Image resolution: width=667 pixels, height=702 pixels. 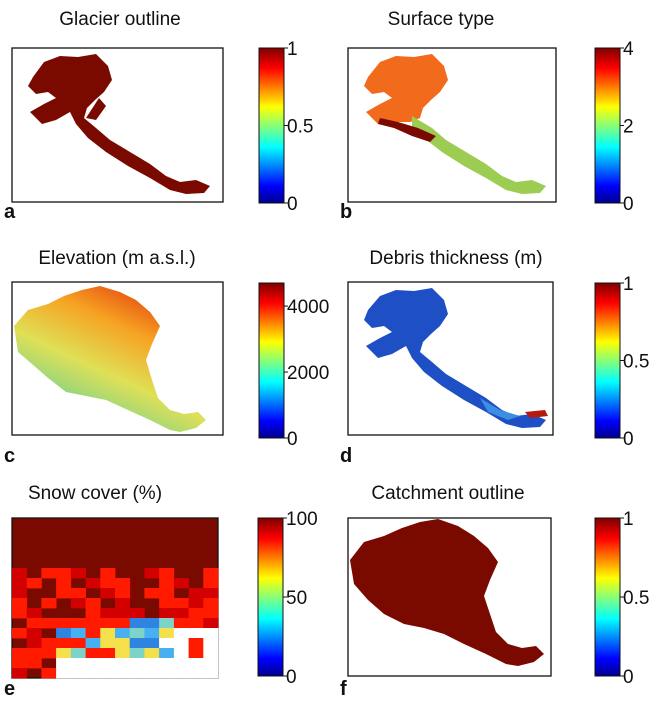 I want to click on panel-c-colorbar, so click(x=271, y=360).